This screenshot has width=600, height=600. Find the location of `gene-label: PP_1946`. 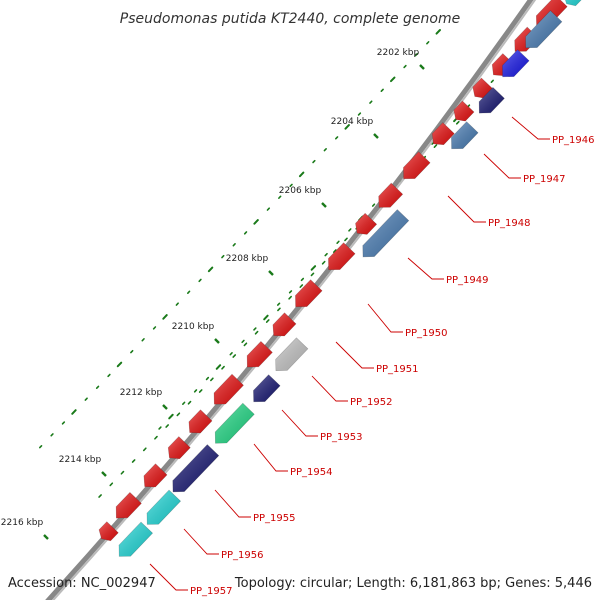

gene-label: PP_1946 is located at coordinates (573, 140).